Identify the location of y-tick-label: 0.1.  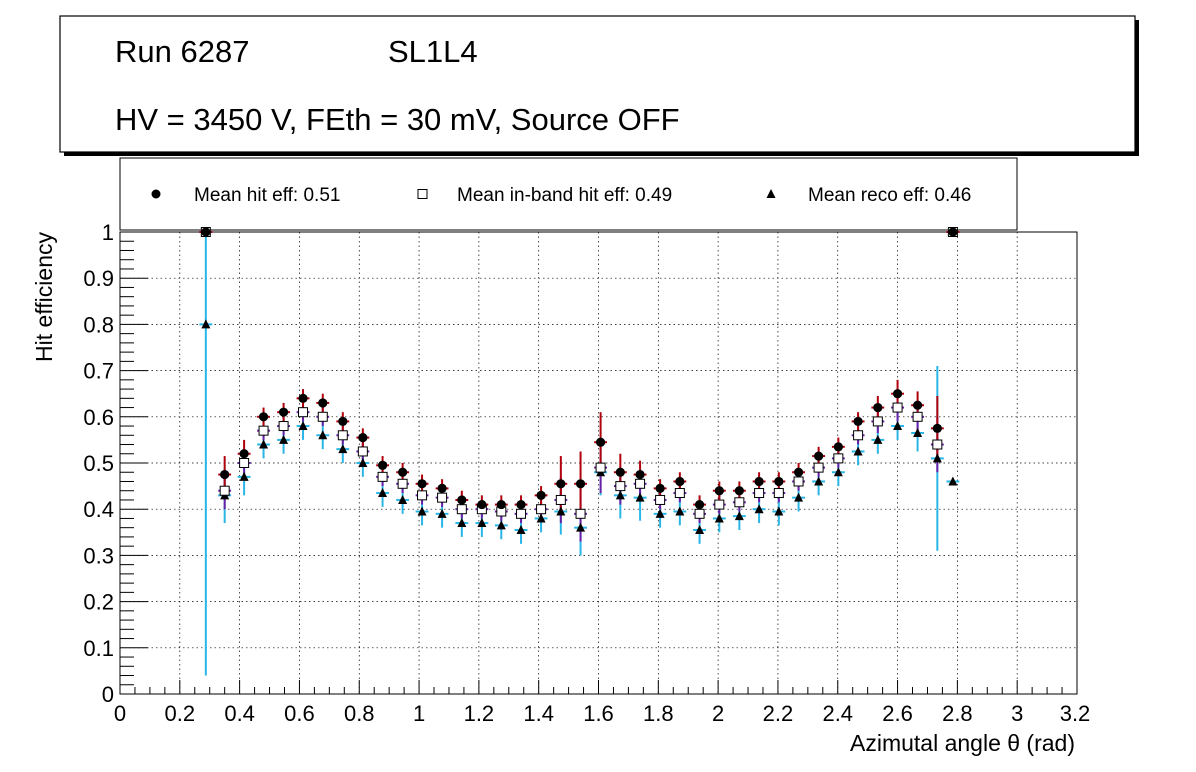
(98, 648).